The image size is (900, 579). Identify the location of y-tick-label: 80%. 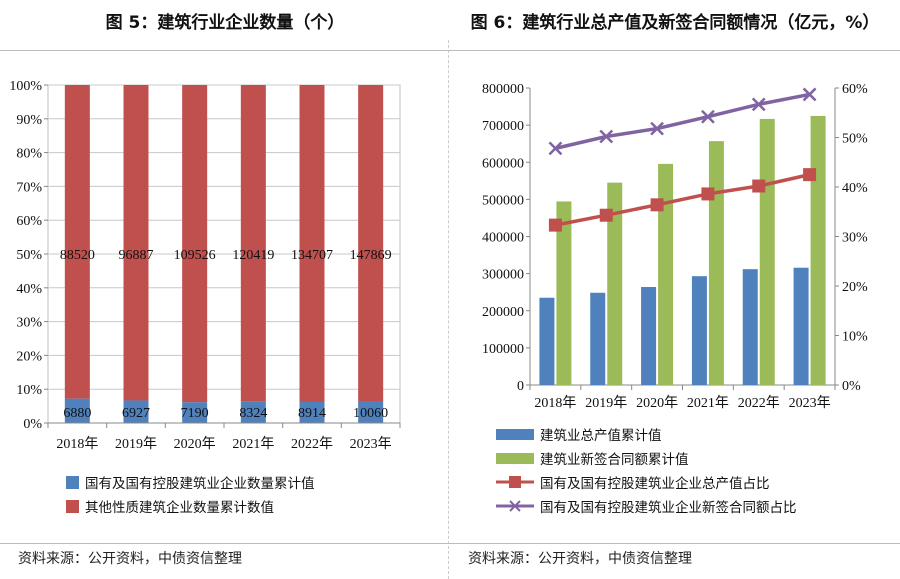
(29, 154).